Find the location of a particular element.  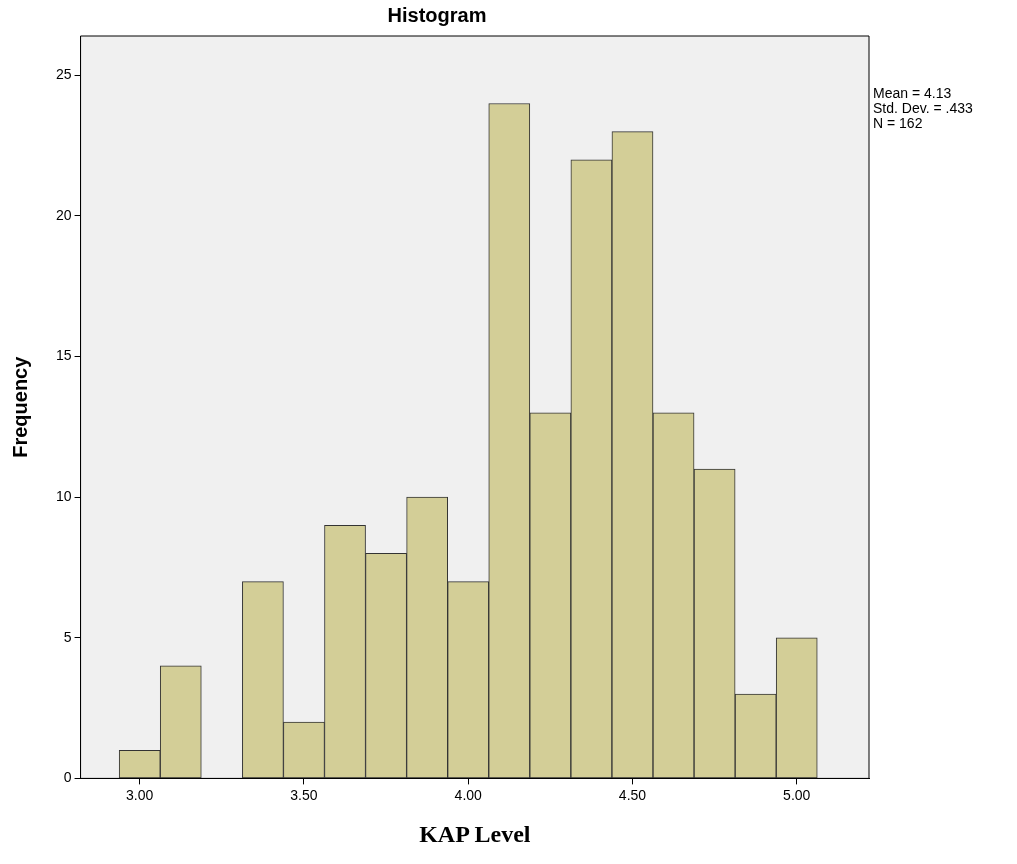

y-tick-label: 15 is located at coordinates (63, 355).